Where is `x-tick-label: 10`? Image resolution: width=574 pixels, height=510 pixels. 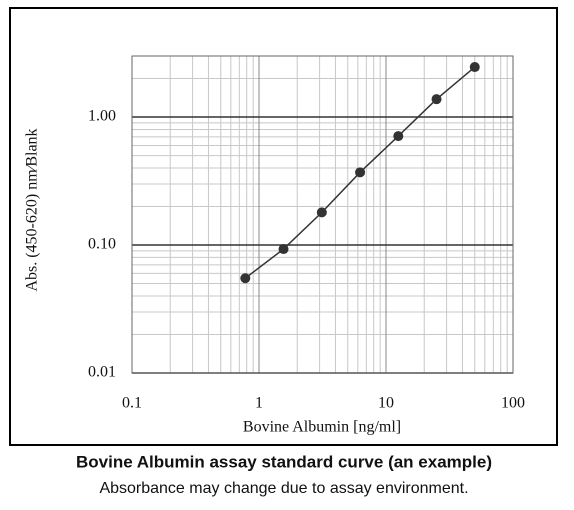
x-tick-label: 10 is located at coordinates (386, 403).